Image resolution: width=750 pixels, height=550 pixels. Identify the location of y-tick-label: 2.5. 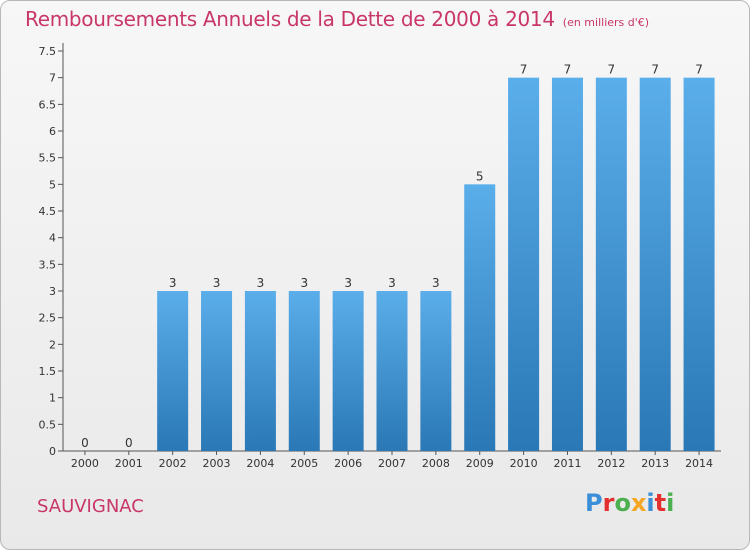
(48, 318).